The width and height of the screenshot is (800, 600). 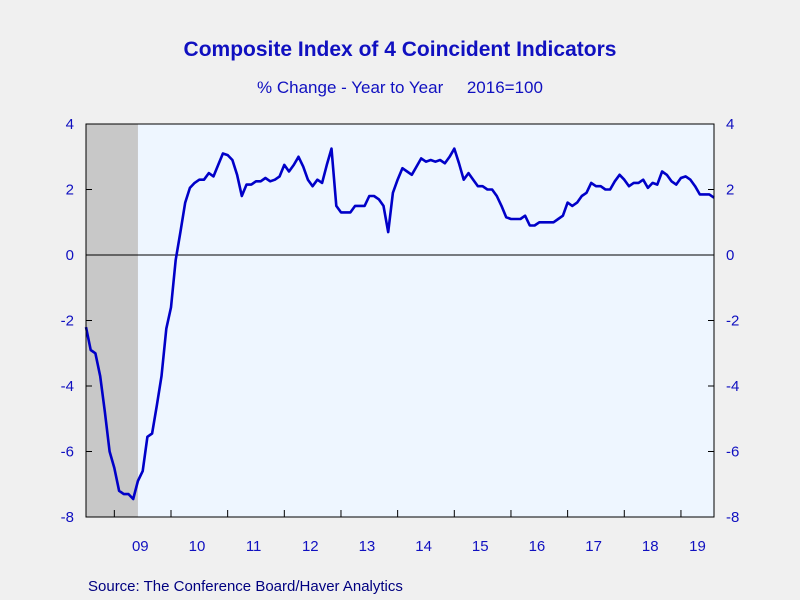 What do you see at coordinates (67, 321) in the screenshot?
I see `y-tick-label-left: -2` at bounding box center [67, 321].